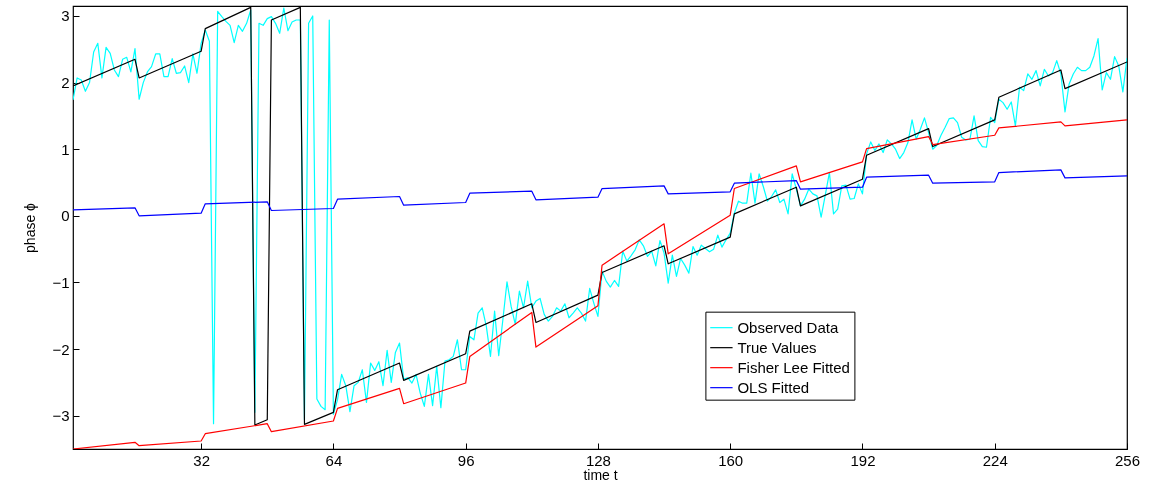 The image size is (1158, 487). What do you see at coordinates (65, 149) in the screenshot?
I see `y-tick-label: 1` at bounding box center [65, 149].